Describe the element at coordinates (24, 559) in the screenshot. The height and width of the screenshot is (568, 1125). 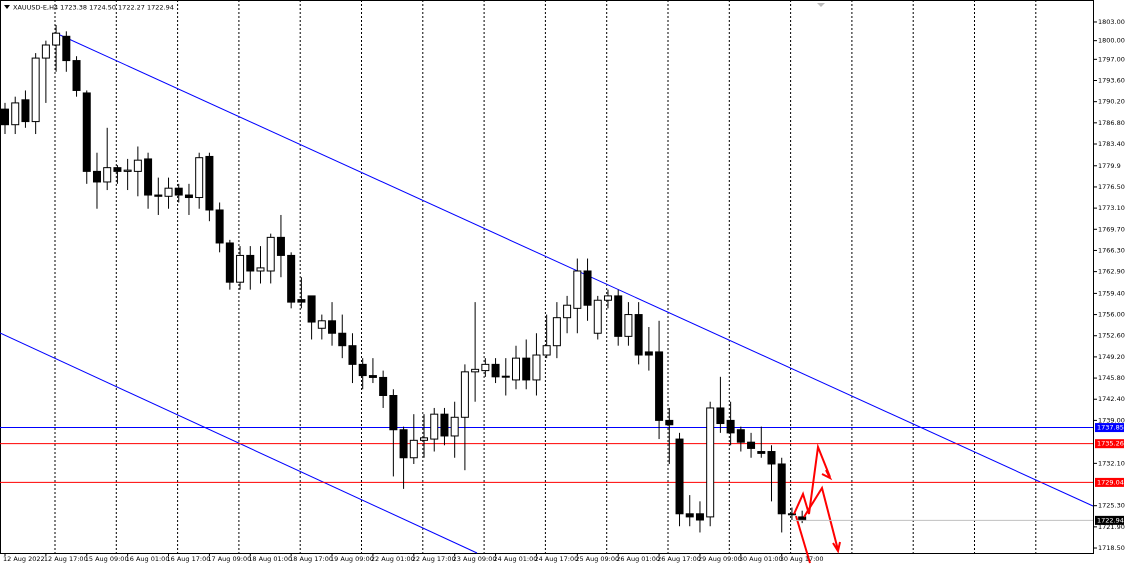
I see `x-tick-label: 12 Aug 2022` at that location.